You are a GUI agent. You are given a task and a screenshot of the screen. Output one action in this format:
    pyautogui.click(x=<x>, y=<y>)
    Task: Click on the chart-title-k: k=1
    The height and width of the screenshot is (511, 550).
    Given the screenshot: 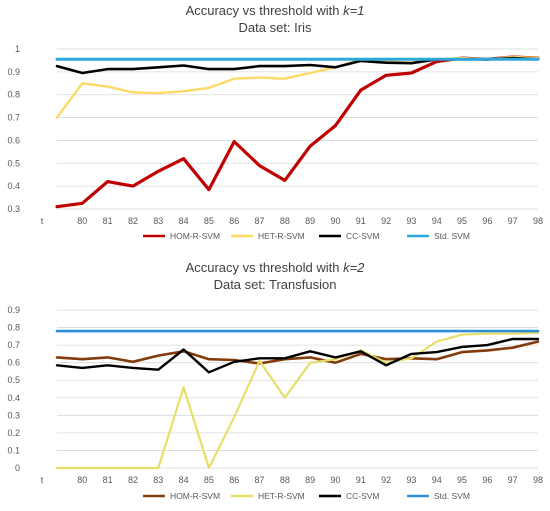 What is the action you would take?
    pyautogui.click(x=353, y=10)
    